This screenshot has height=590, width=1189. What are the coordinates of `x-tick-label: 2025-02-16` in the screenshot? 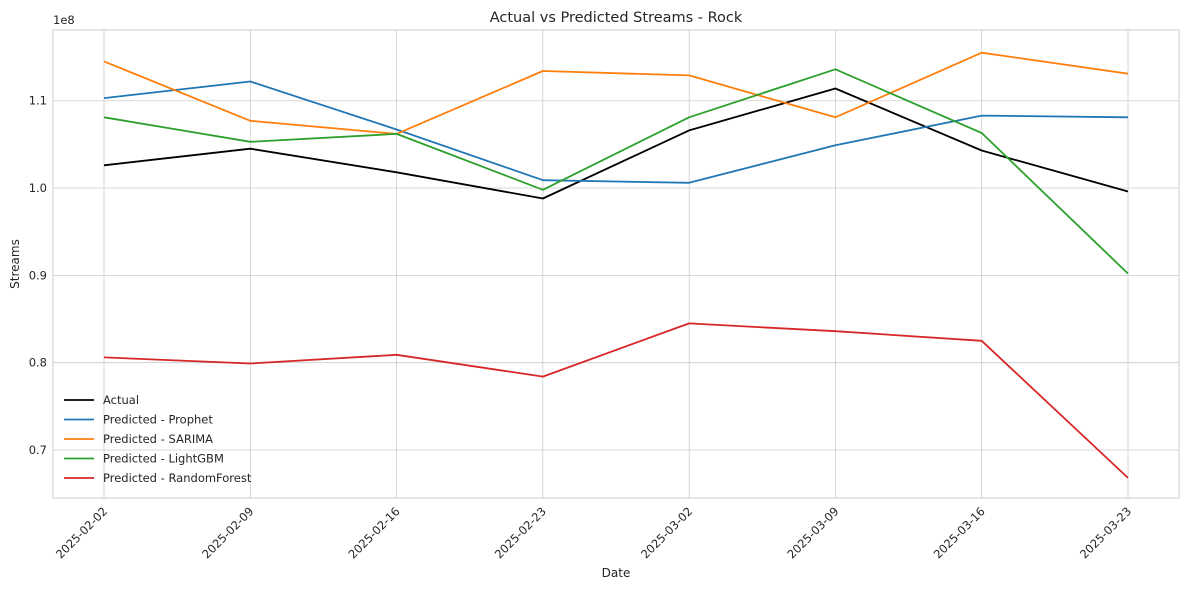 It's located at (374, 532).